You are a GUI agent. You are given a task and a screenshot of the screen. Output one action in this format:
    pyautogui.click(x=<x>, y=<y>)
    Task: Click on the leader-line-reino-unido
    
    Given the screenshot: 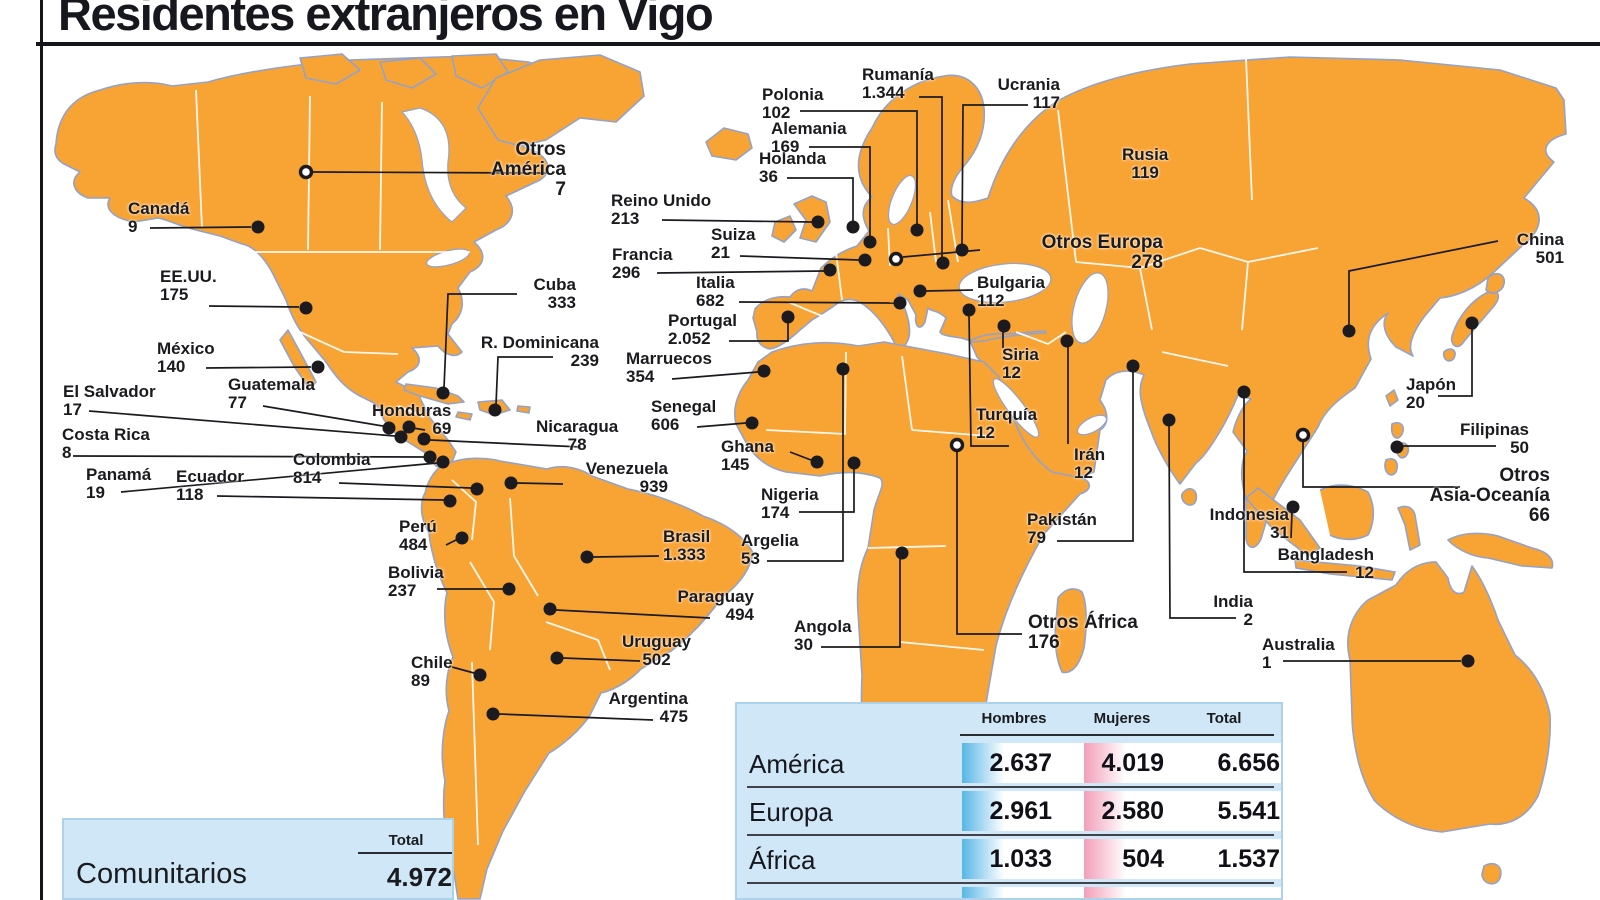 What is the action you would take?
    pyautogui.click(x=737, y=221)
    